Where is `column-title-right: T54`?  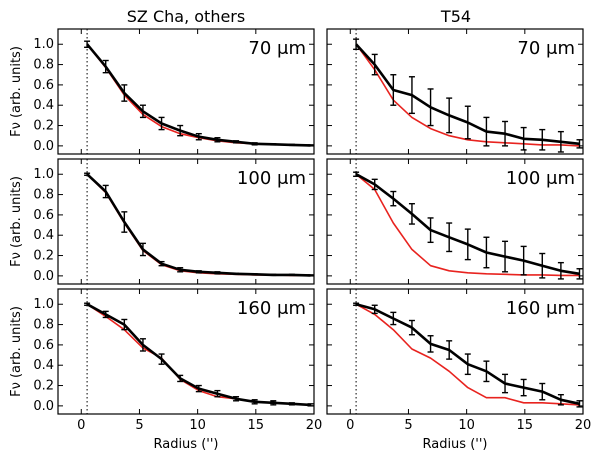
column-title-right: T54 is located at coordinates (455, 16).